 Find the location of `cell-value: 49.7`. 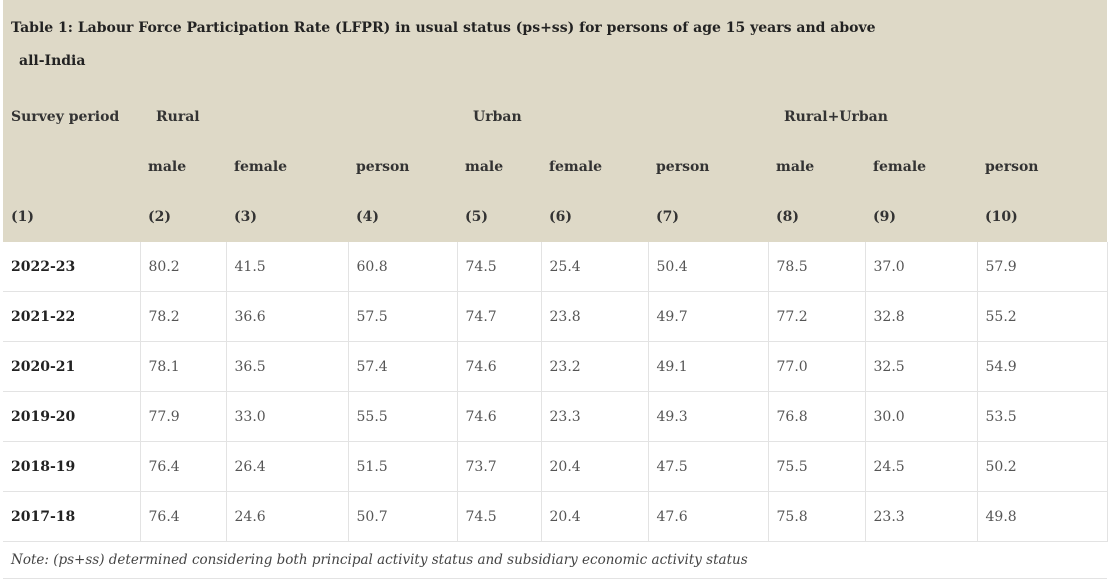

cell-value: 49.7 is located at coordinates (708, 316).